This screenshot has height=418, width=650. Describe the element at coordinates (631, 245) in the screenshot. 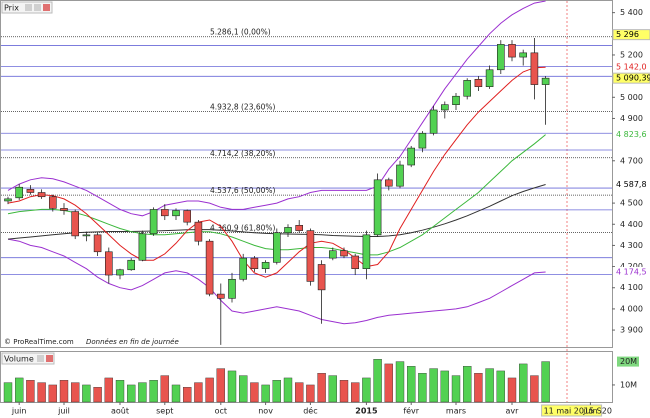

I see `y-tick-label: 4 300` at that location.